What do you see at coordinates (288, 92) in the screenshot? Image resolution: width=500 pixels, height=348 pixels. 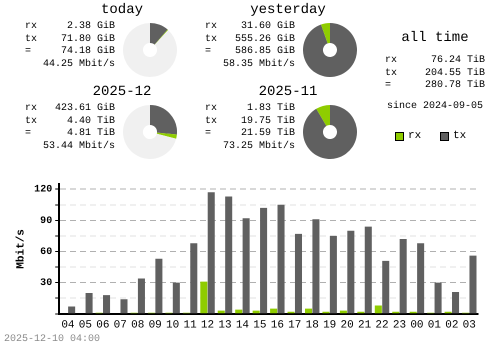 I see `chart-title: 2025-11` at bounding box center [288, 92].